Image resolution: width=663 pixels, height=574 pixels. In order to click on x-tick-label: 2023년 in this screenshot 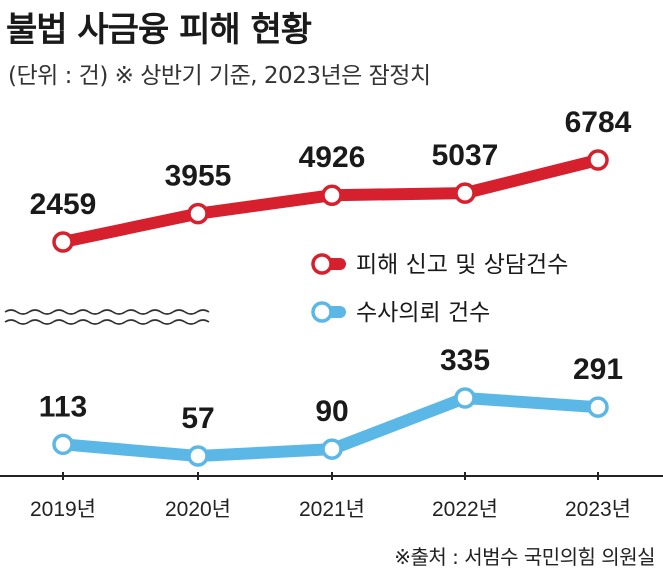, I will do `click(598, 509)`.